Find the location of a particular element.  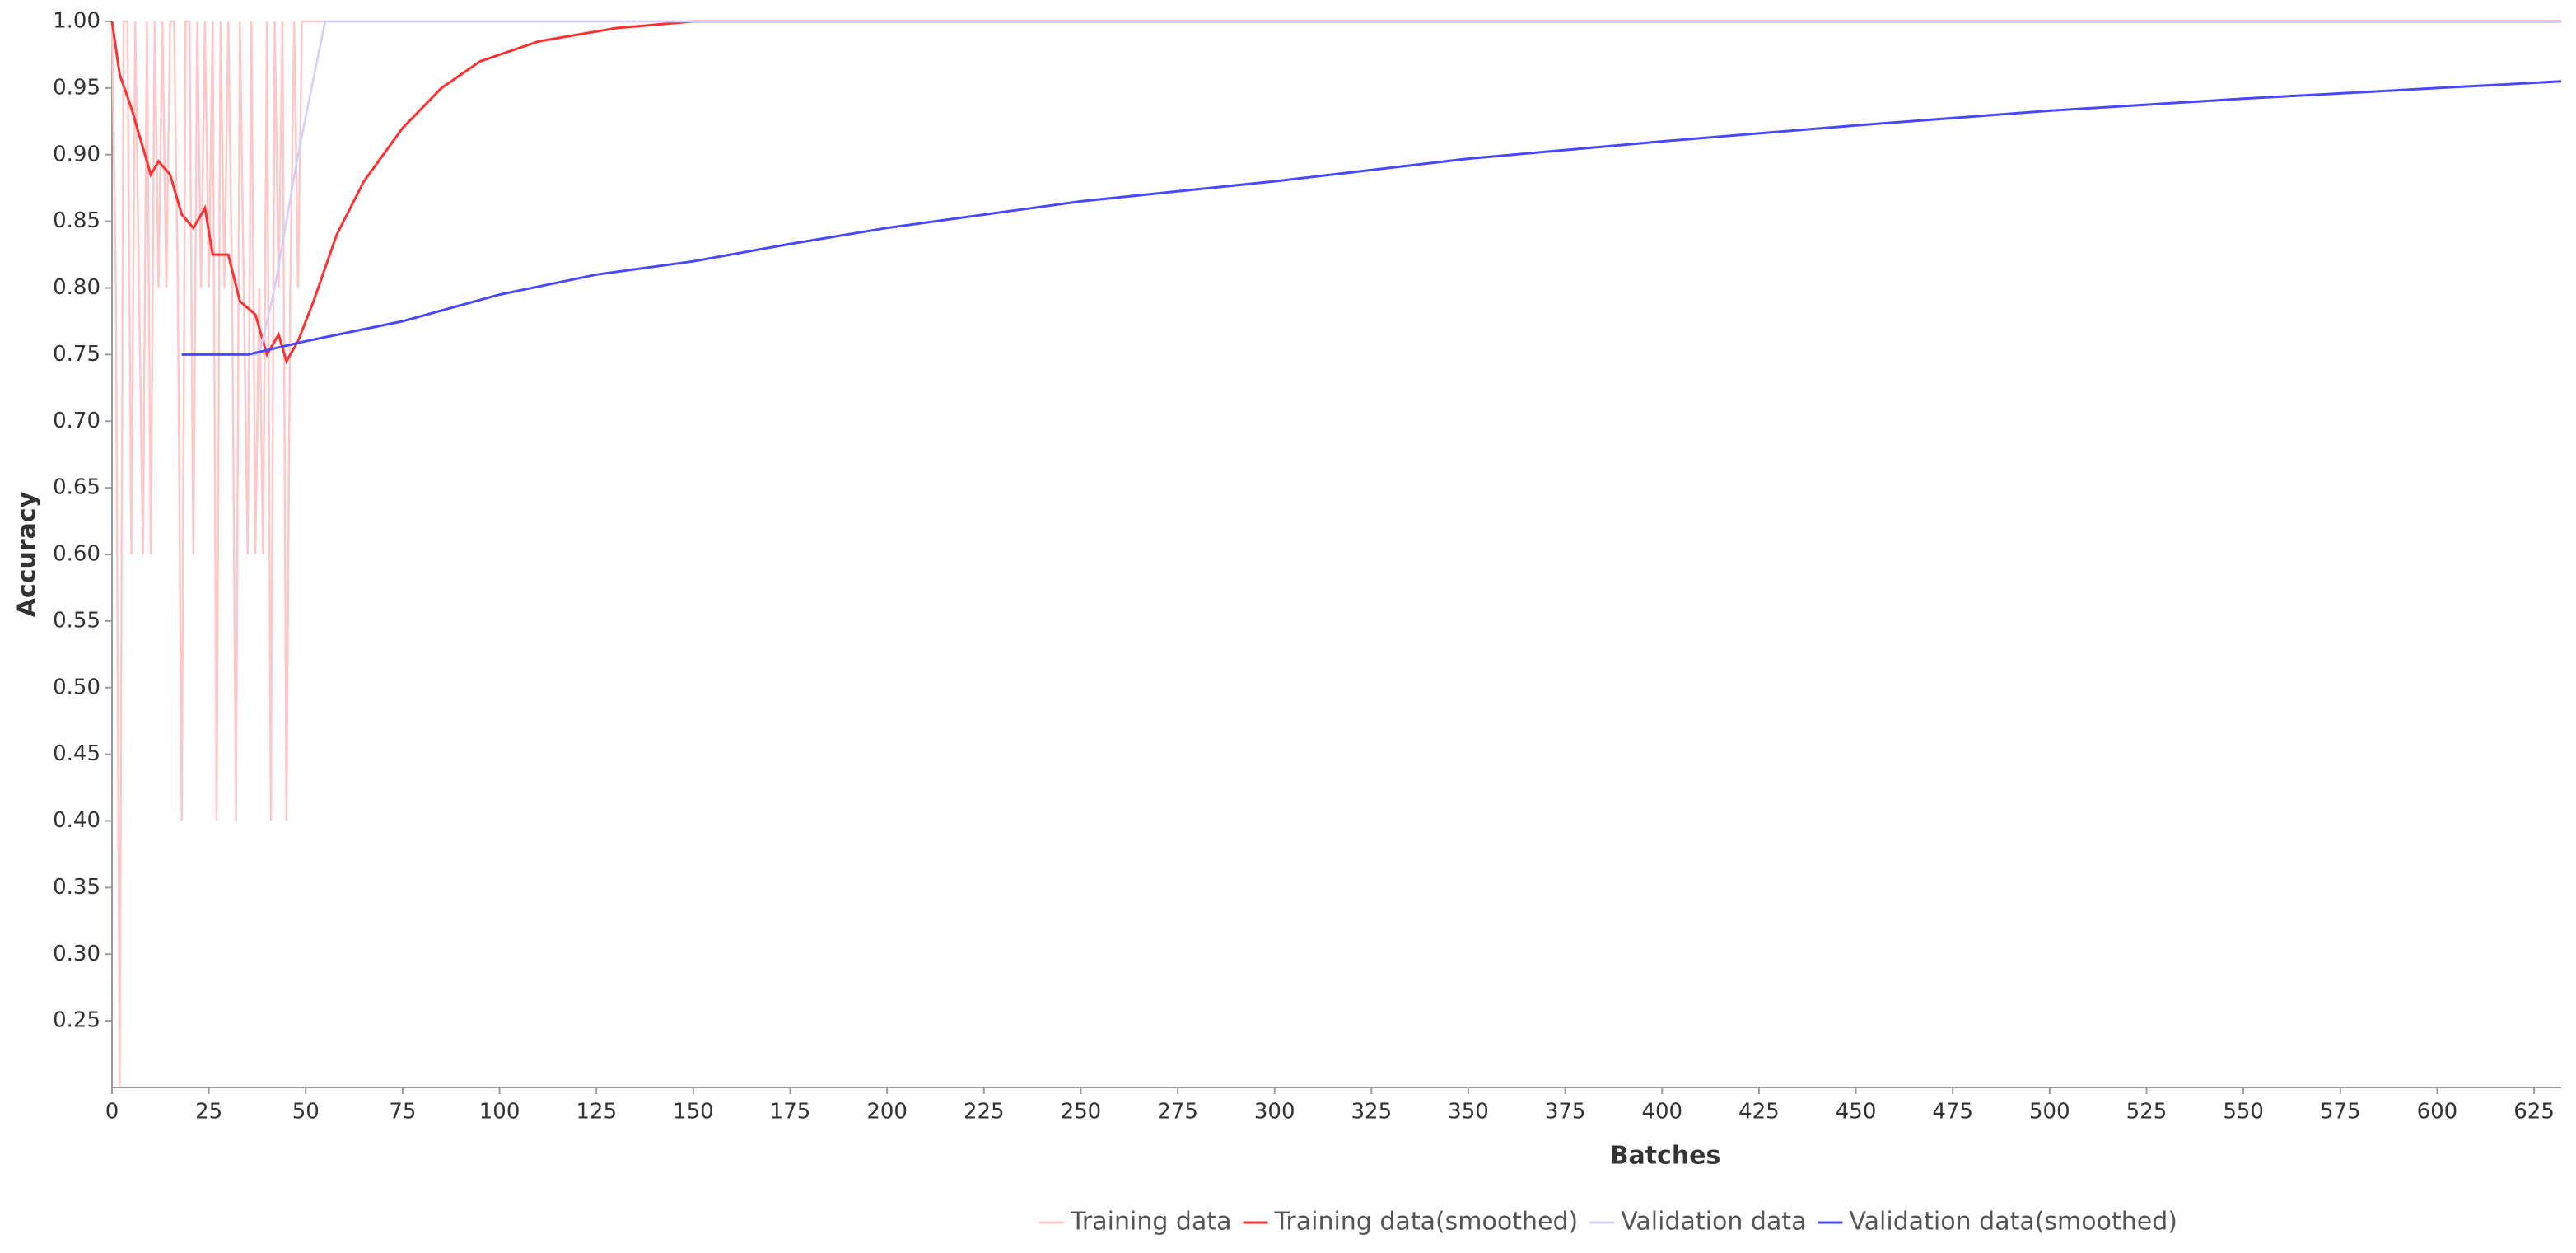

legend-label: Validation data(smoothed) is located at coordinates (2013, 1222).